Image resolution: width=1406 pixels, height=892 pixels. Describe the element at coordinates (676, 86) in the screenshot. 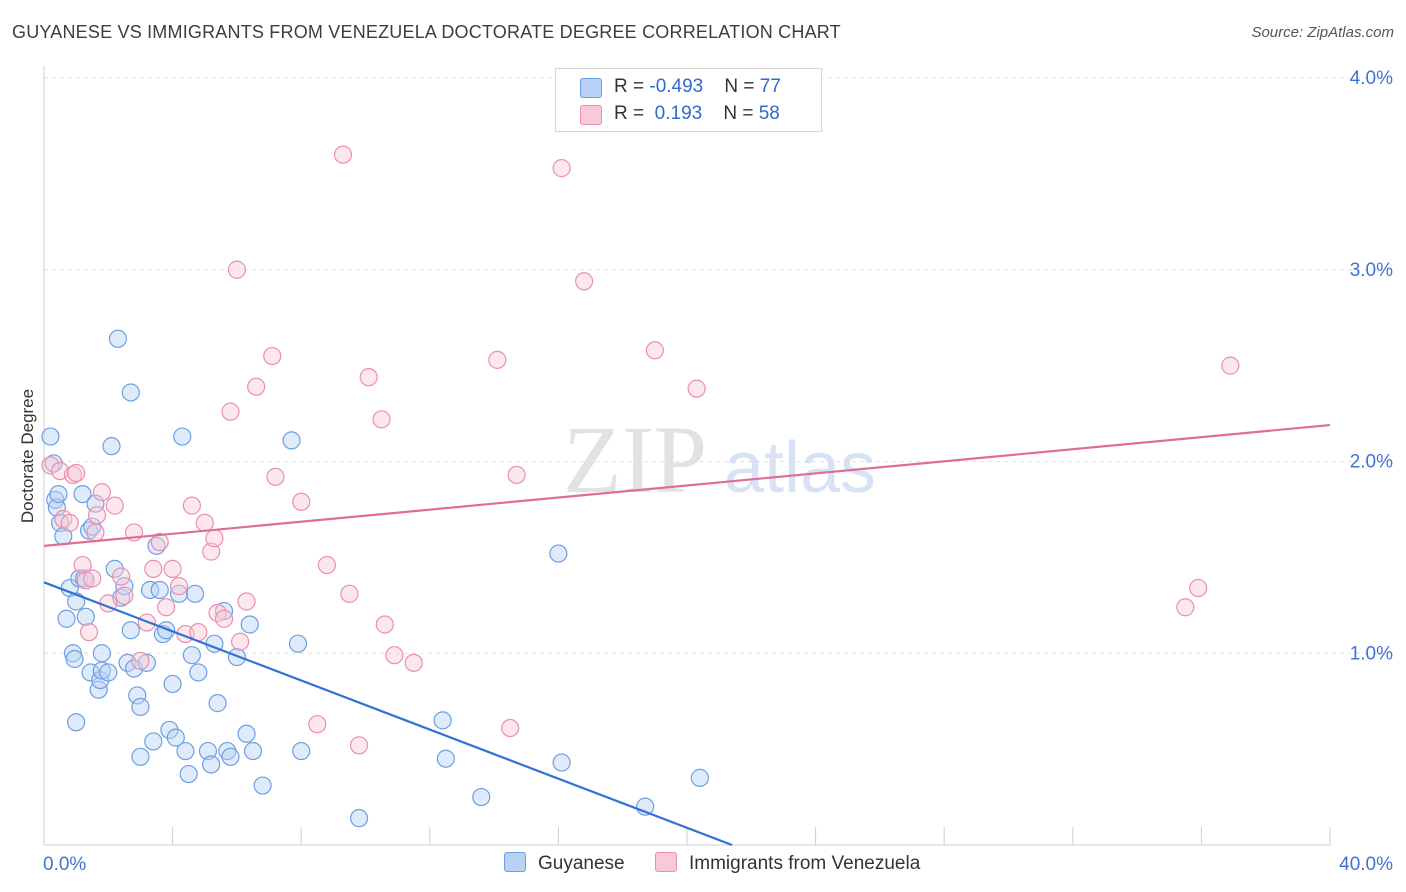

I see `legend-r-value: -0.493` at that location.